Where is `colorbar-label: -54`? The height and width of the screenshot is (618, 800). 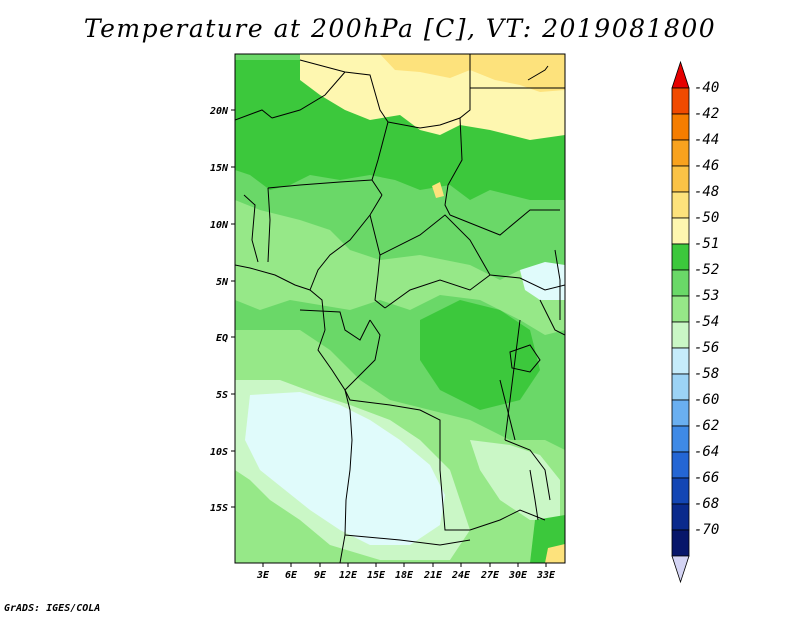
colorbar-label: -54 is located at coordinates (706, 322).